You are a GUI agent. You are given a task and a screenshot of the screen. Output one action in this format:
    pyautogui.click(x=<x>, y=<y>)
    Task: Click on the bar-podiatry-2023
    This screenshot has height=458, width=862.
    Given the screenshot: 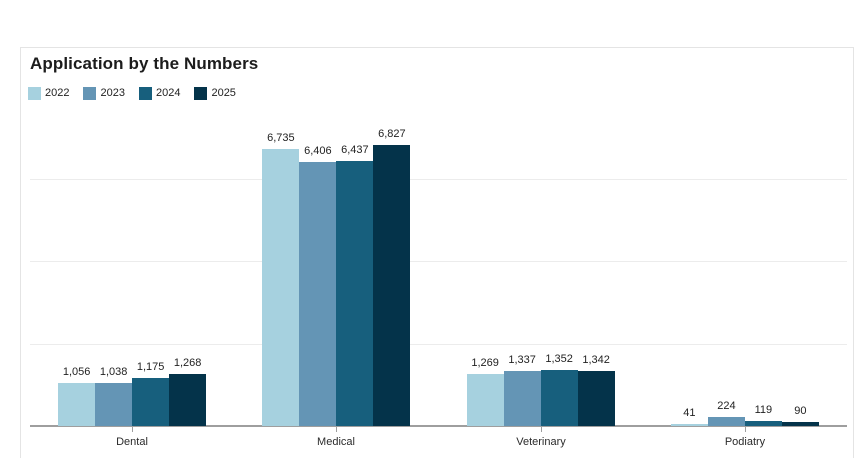 What is the action you would take?
    pyautogui.click(x=726, y=421)
    